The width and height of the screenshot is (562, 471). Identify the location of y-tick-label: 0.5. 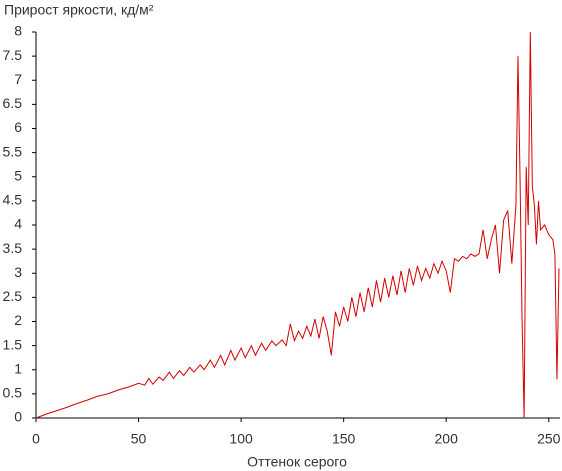
(13, 393).